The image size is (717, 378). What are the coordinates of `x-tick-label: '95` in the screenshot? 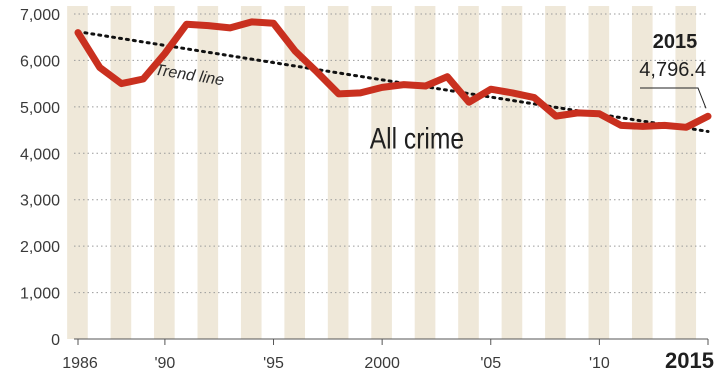 It's located at (273, 363).